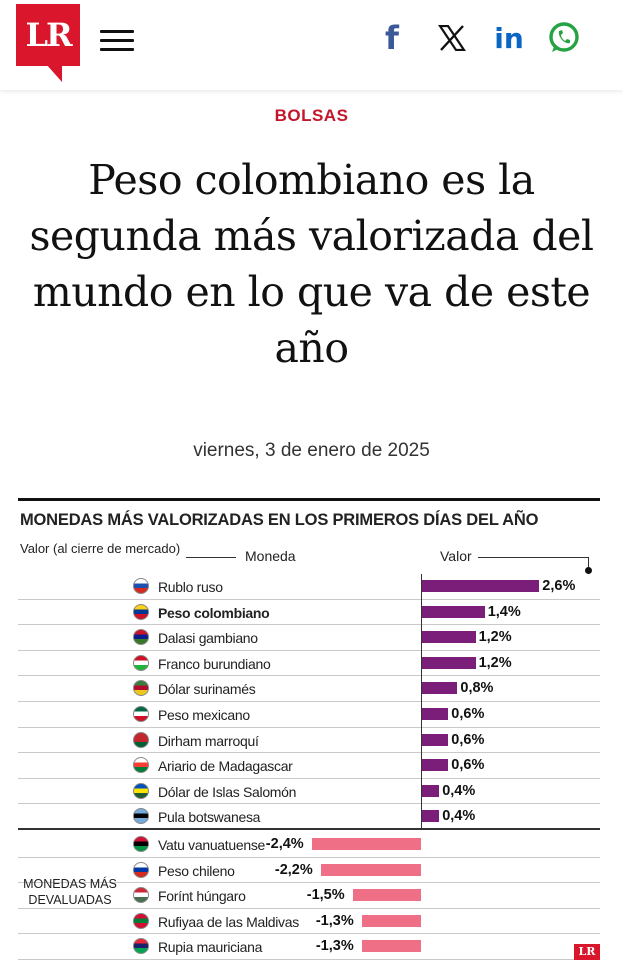 The image size is (623, 960). I want to click on value-label: 2,6%, so click(559, 586).